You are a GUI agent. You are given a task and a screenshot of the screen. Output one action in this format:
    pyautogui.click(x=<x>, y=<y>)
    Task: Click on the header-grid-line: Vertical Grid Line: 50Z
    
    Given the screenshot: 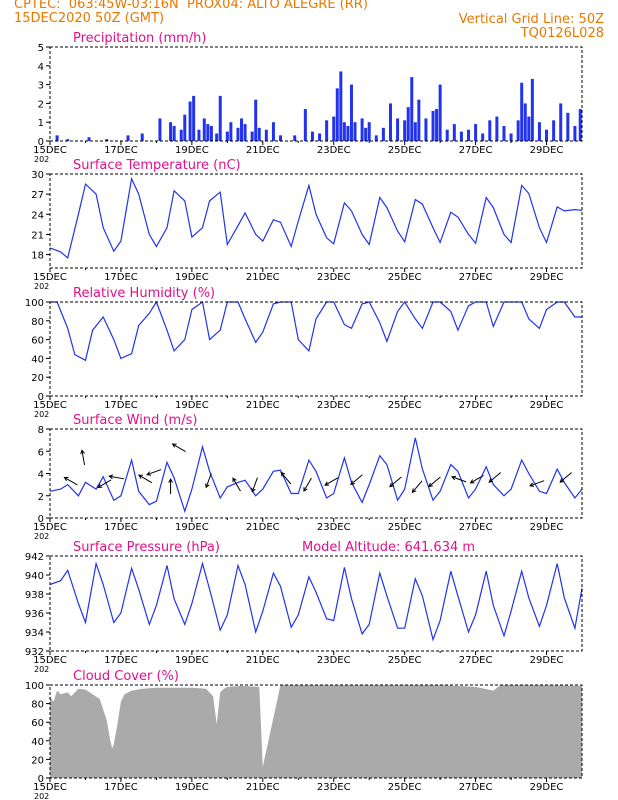 What is the action you would take?
    pyautogui.click(x=531, y=19)
    